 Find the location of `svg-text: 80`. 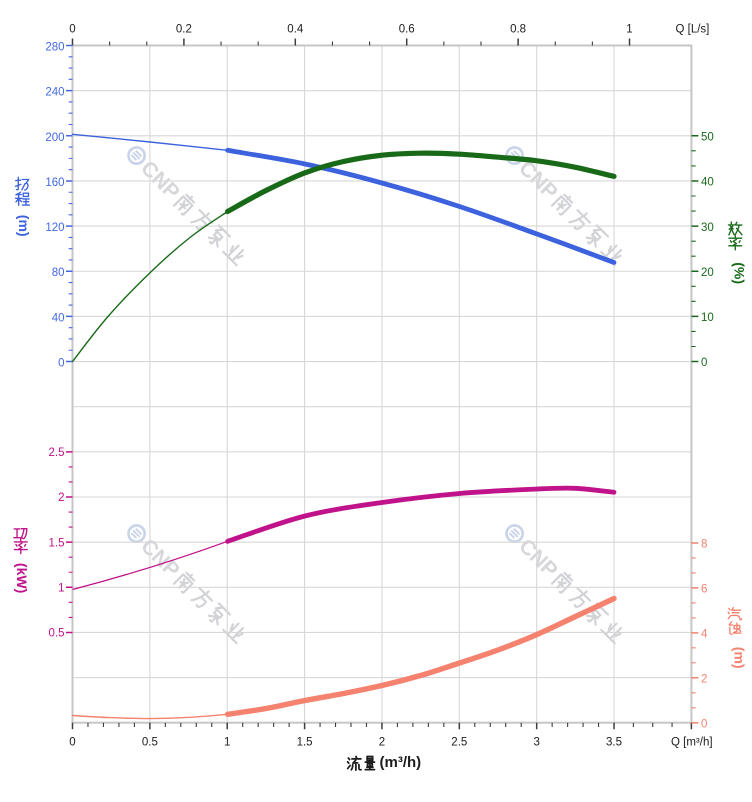

svg-text: 80 is located at coordinates (58, 273).